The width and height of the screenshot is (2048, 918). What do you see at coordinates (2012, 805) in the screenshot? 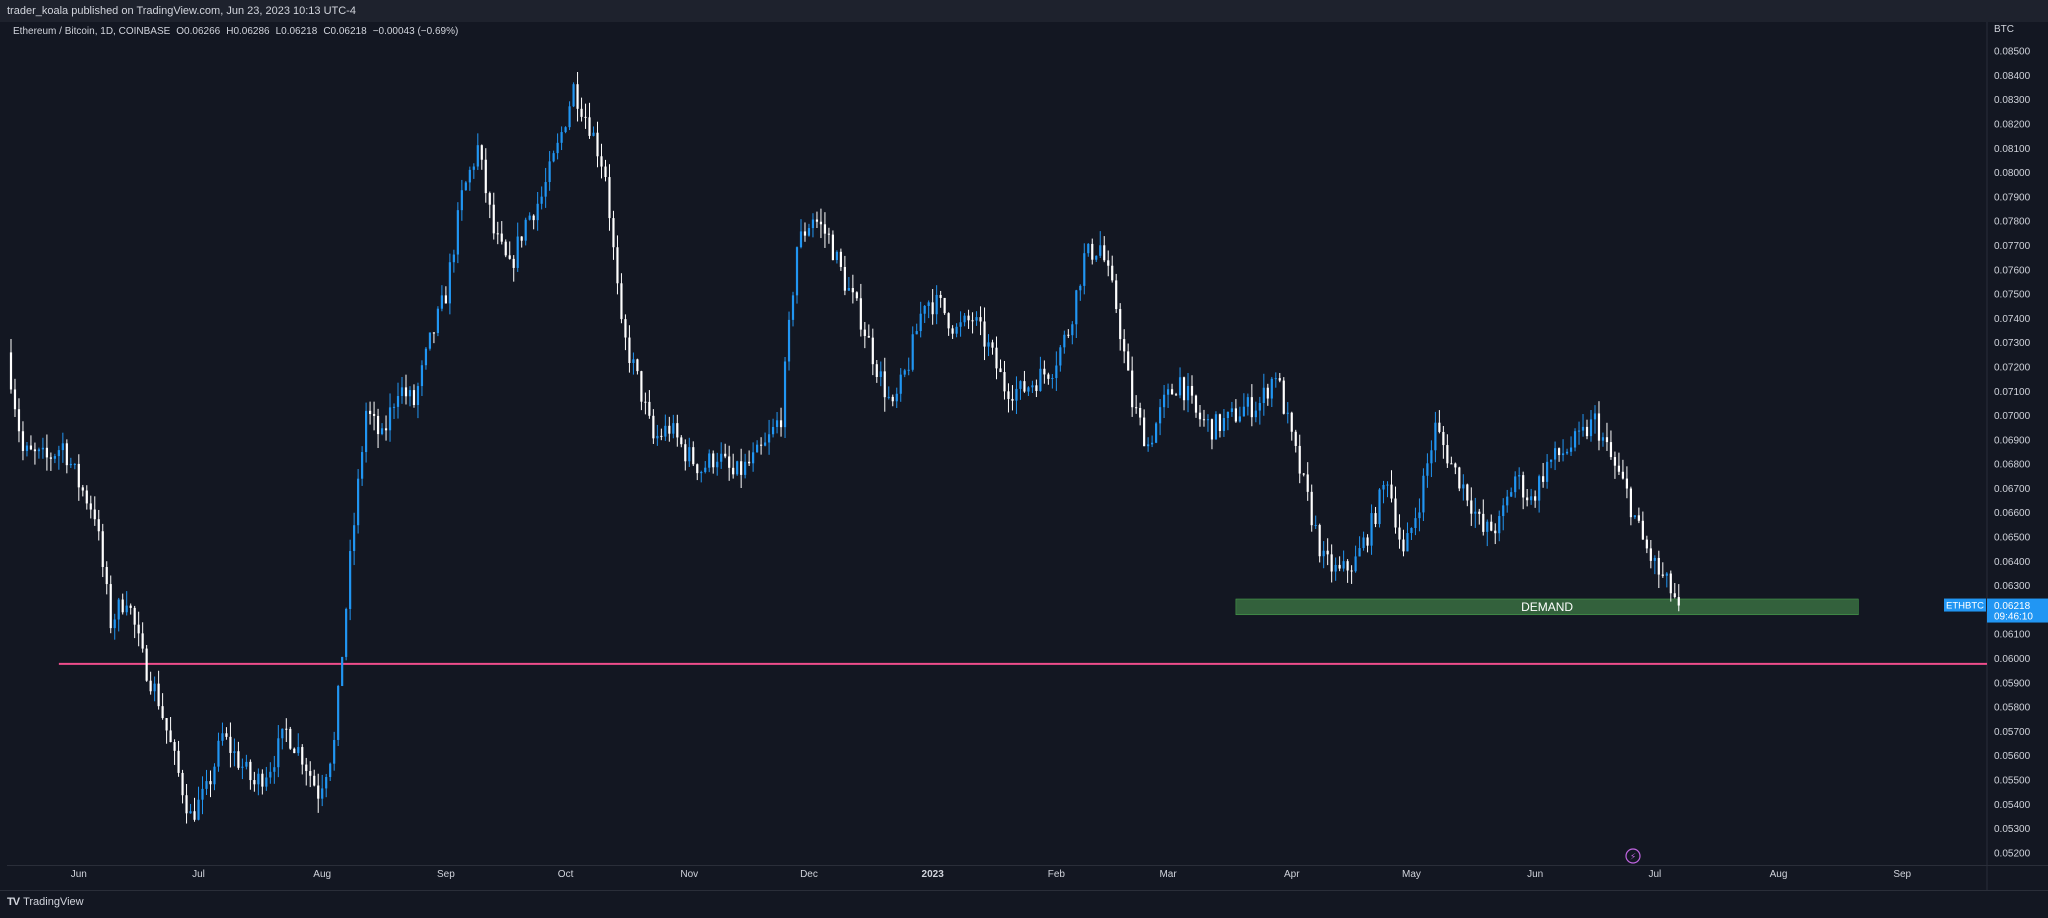
I see `price-tick-label: 0.05400` at bounding box center [2012, 805].